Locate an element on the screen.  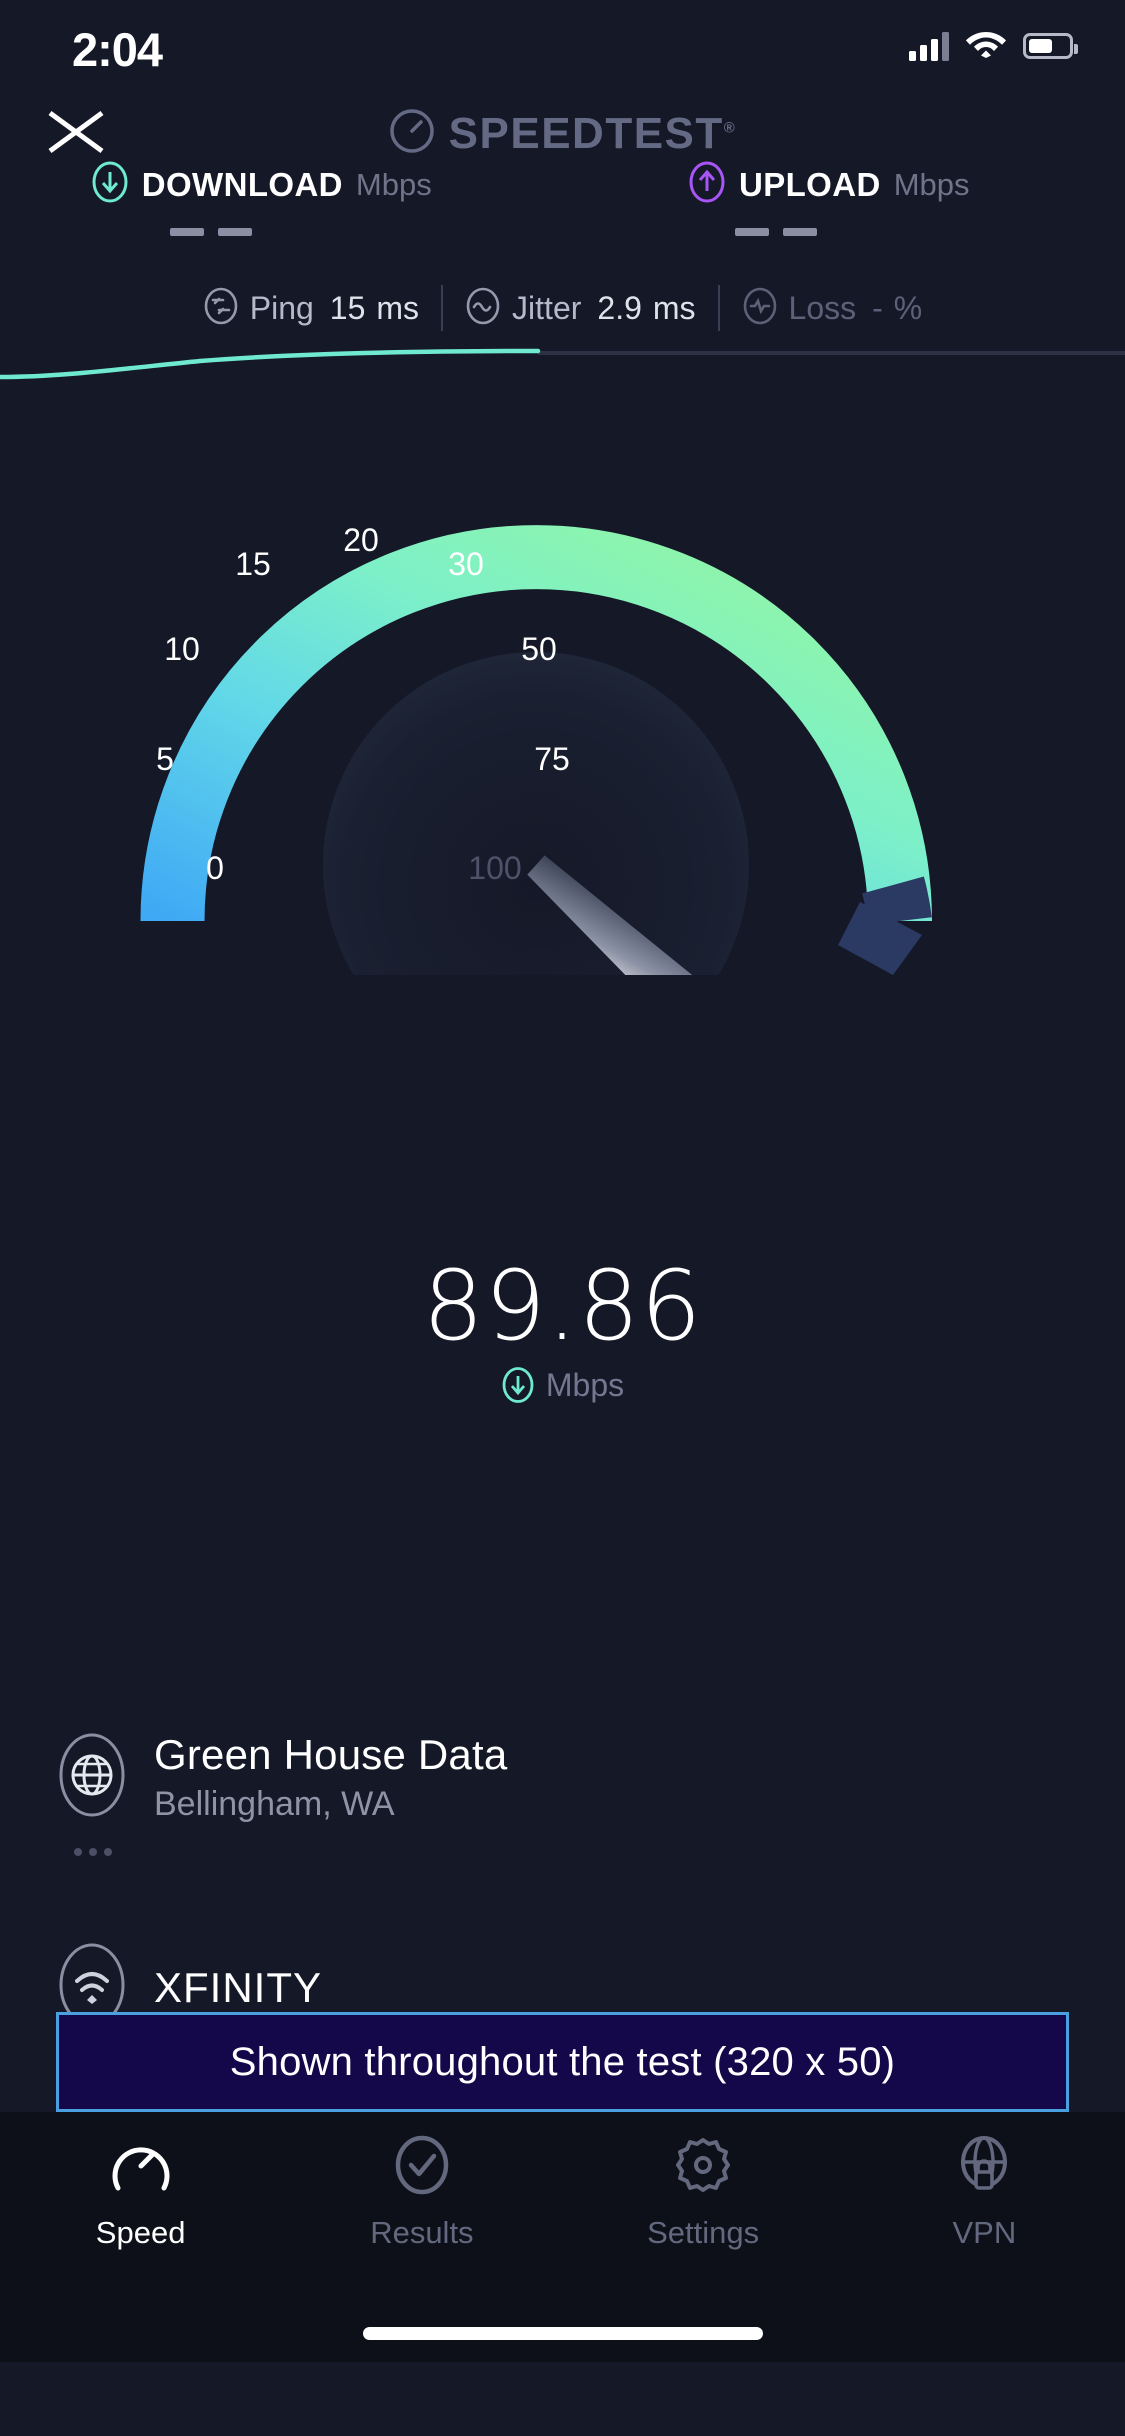
download-metric-header: DOWNLOAD Mbps is located at coordinates (281, 184).